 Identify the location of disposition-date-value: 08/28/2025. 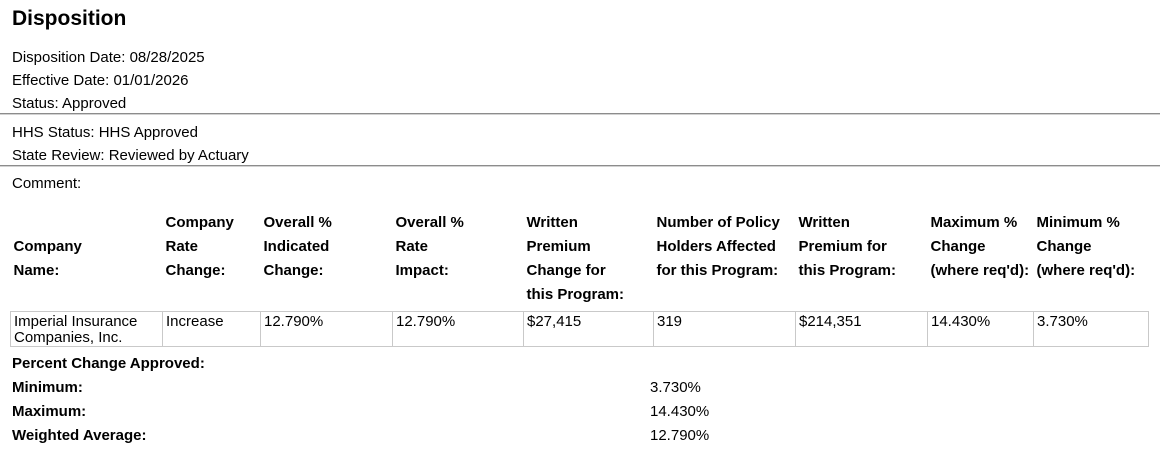
(167, 57).